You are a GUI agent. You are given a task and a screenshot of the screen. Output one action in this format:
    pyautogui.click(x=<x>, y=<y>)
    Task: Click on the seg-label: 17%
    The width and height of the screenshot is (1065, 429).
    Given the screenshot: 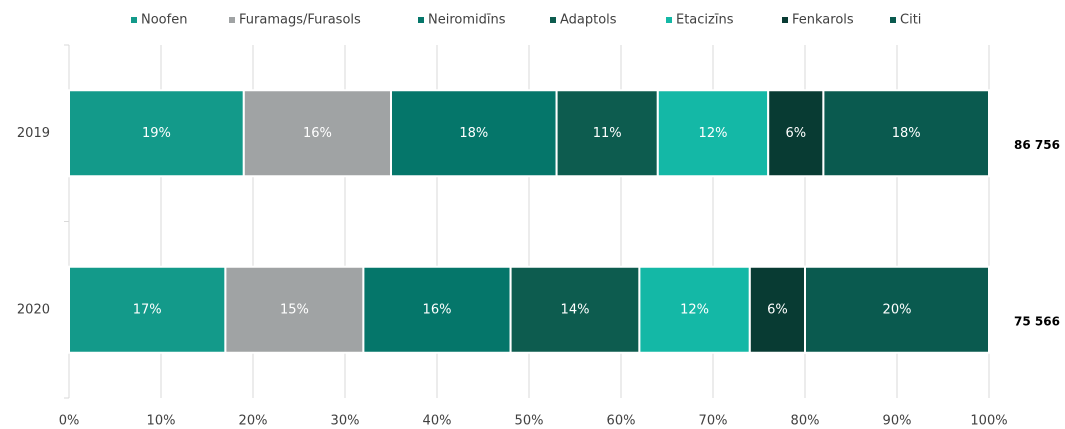 What is the action you would take?
    pyautogui.click(x=147, y=309)
    